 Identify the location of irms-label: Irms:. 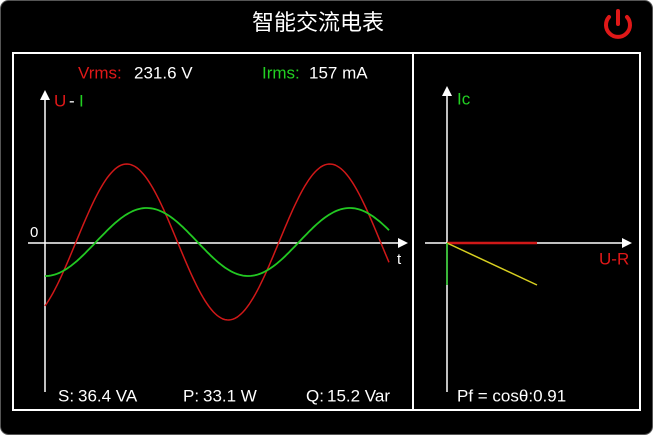
(281, 72).